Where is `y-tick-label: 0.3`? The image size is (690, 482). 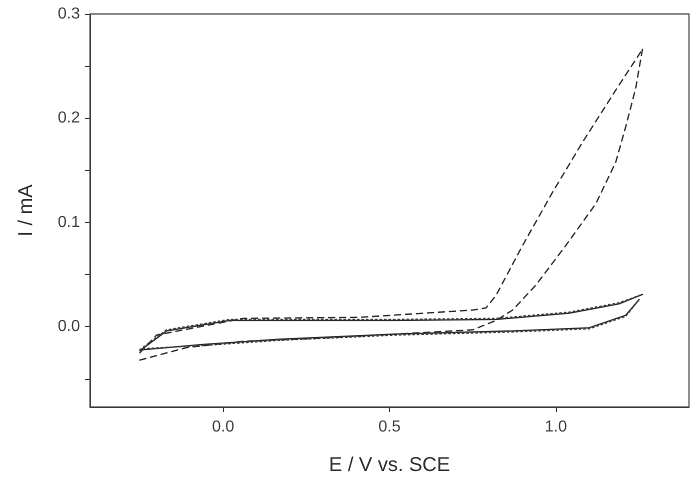
y-tick-label: 0.3 is located at coordinates (69, 14).